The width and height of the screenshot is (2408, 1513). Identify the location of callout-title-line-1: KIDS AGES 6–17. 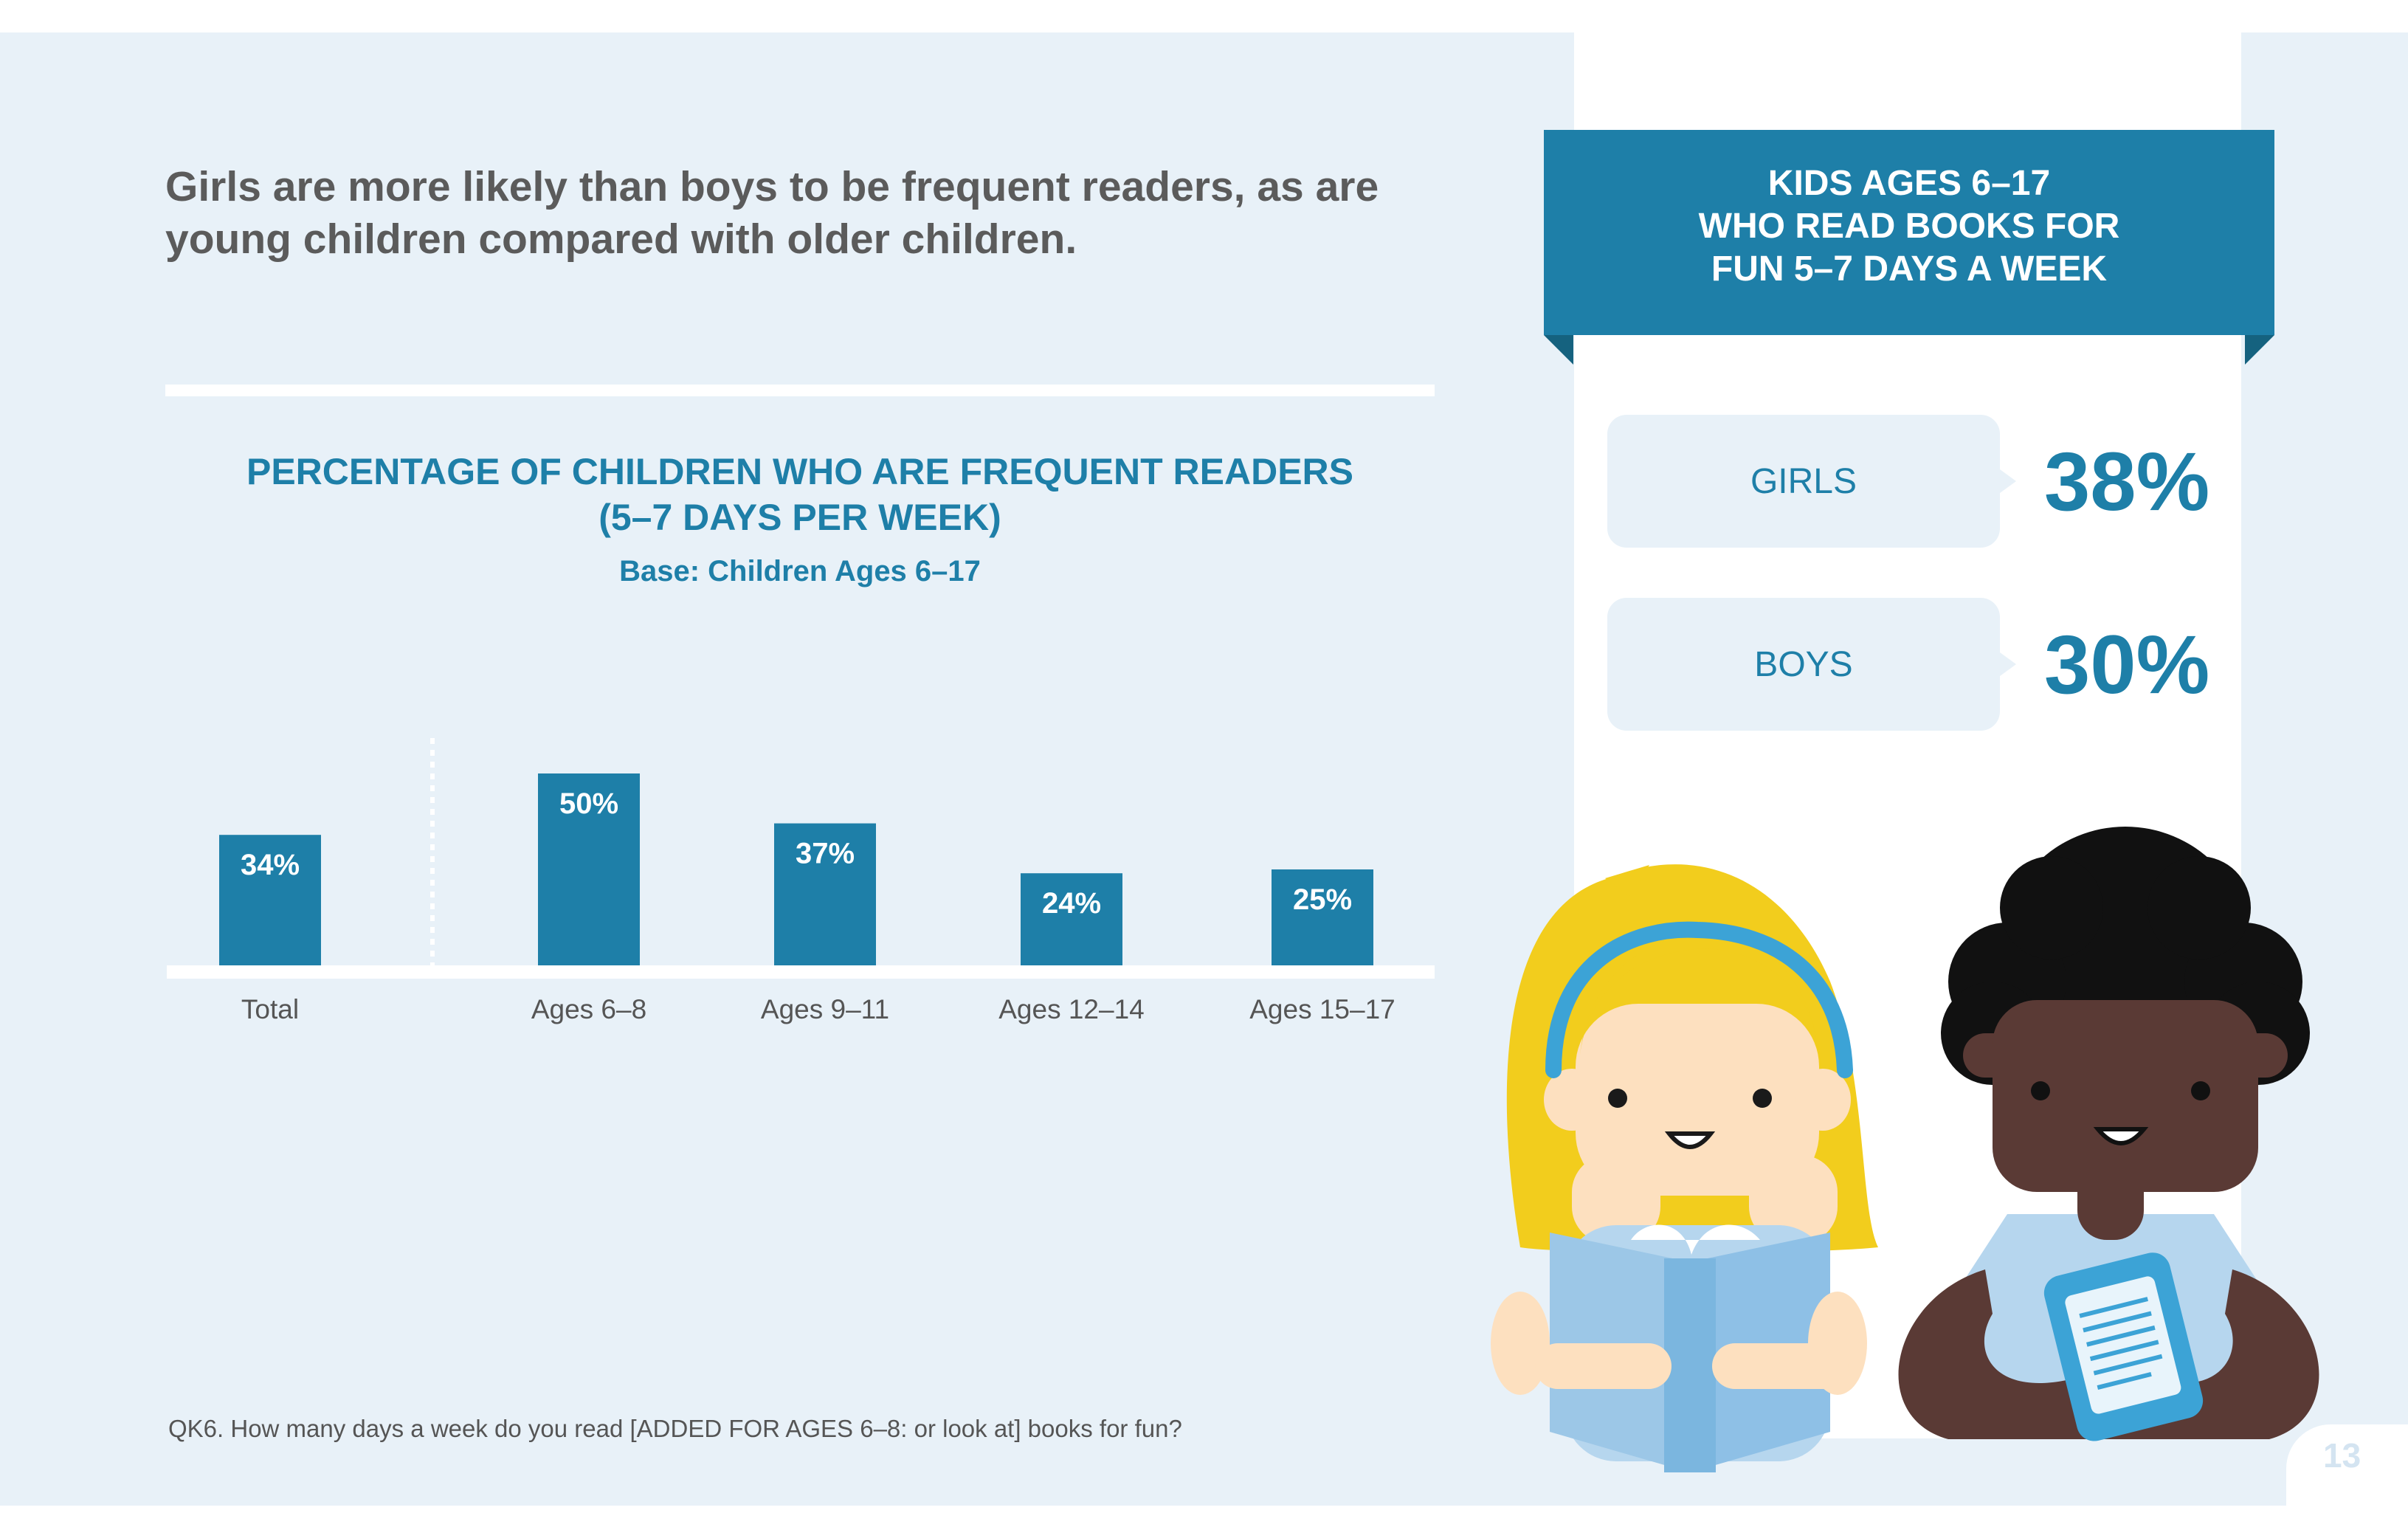
(1909, 183).